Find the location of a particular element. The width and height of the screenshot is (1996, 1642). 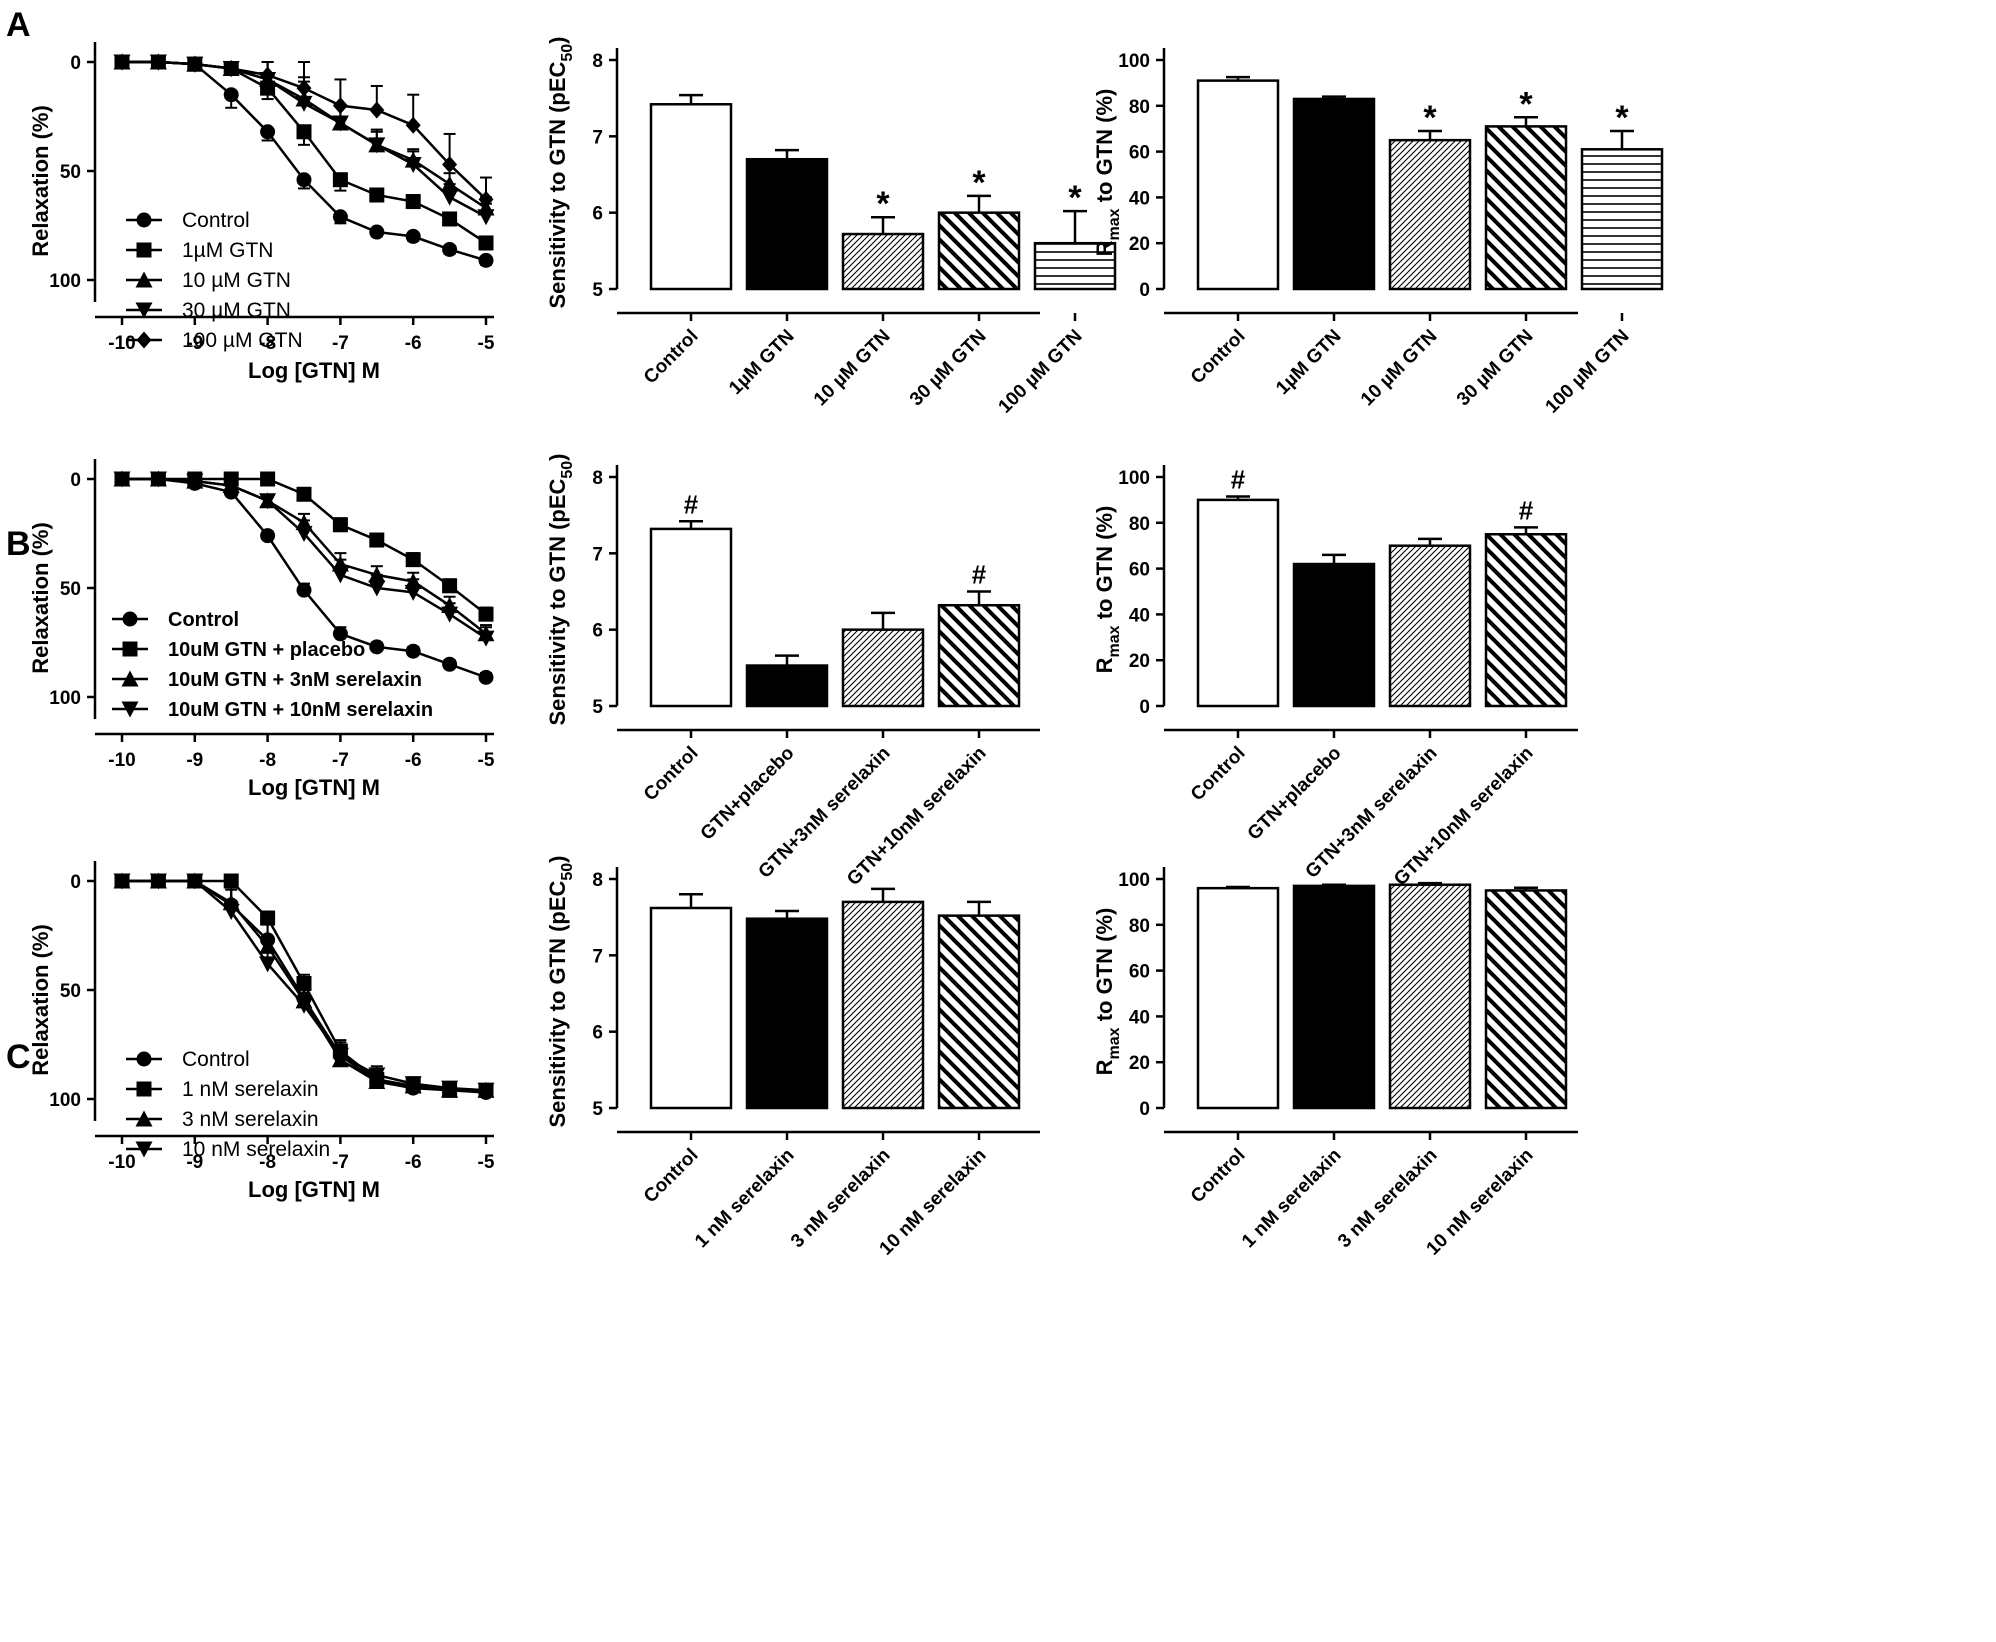

legend-marker is located at coordinates (130, 649).